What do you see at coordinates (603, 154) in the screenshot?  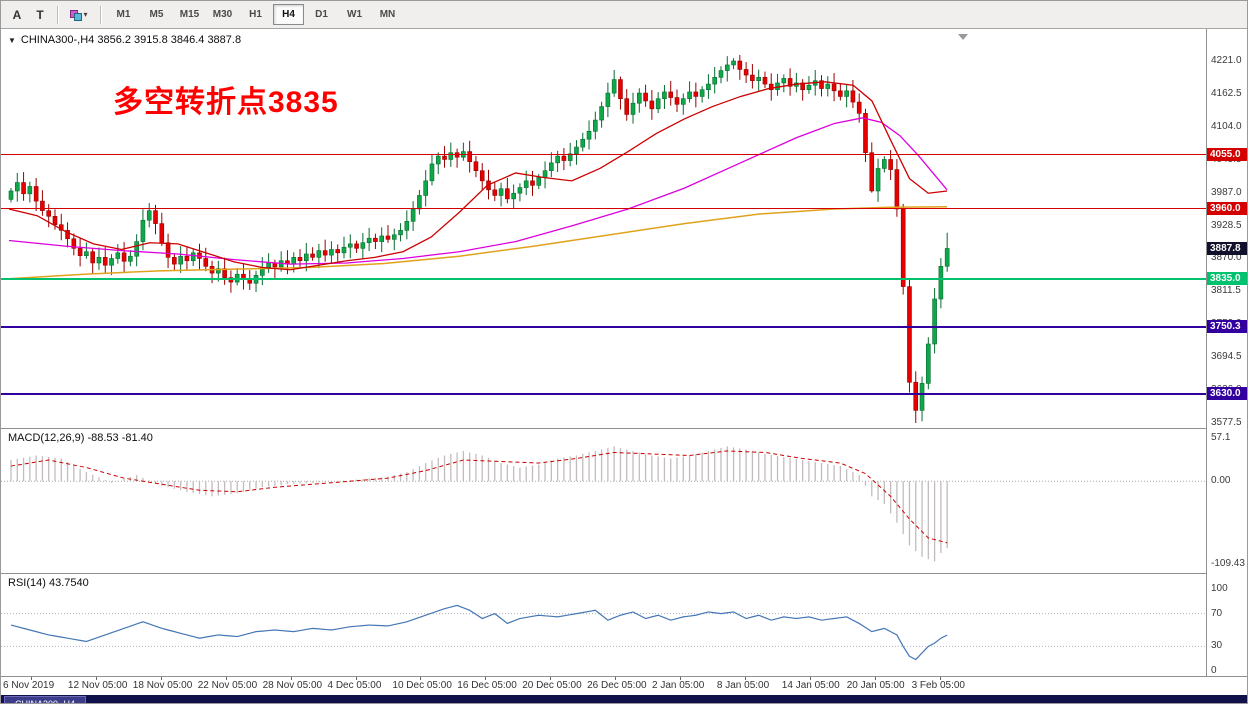 I see `level-line-4055.0` at bounding box center [603, 154].